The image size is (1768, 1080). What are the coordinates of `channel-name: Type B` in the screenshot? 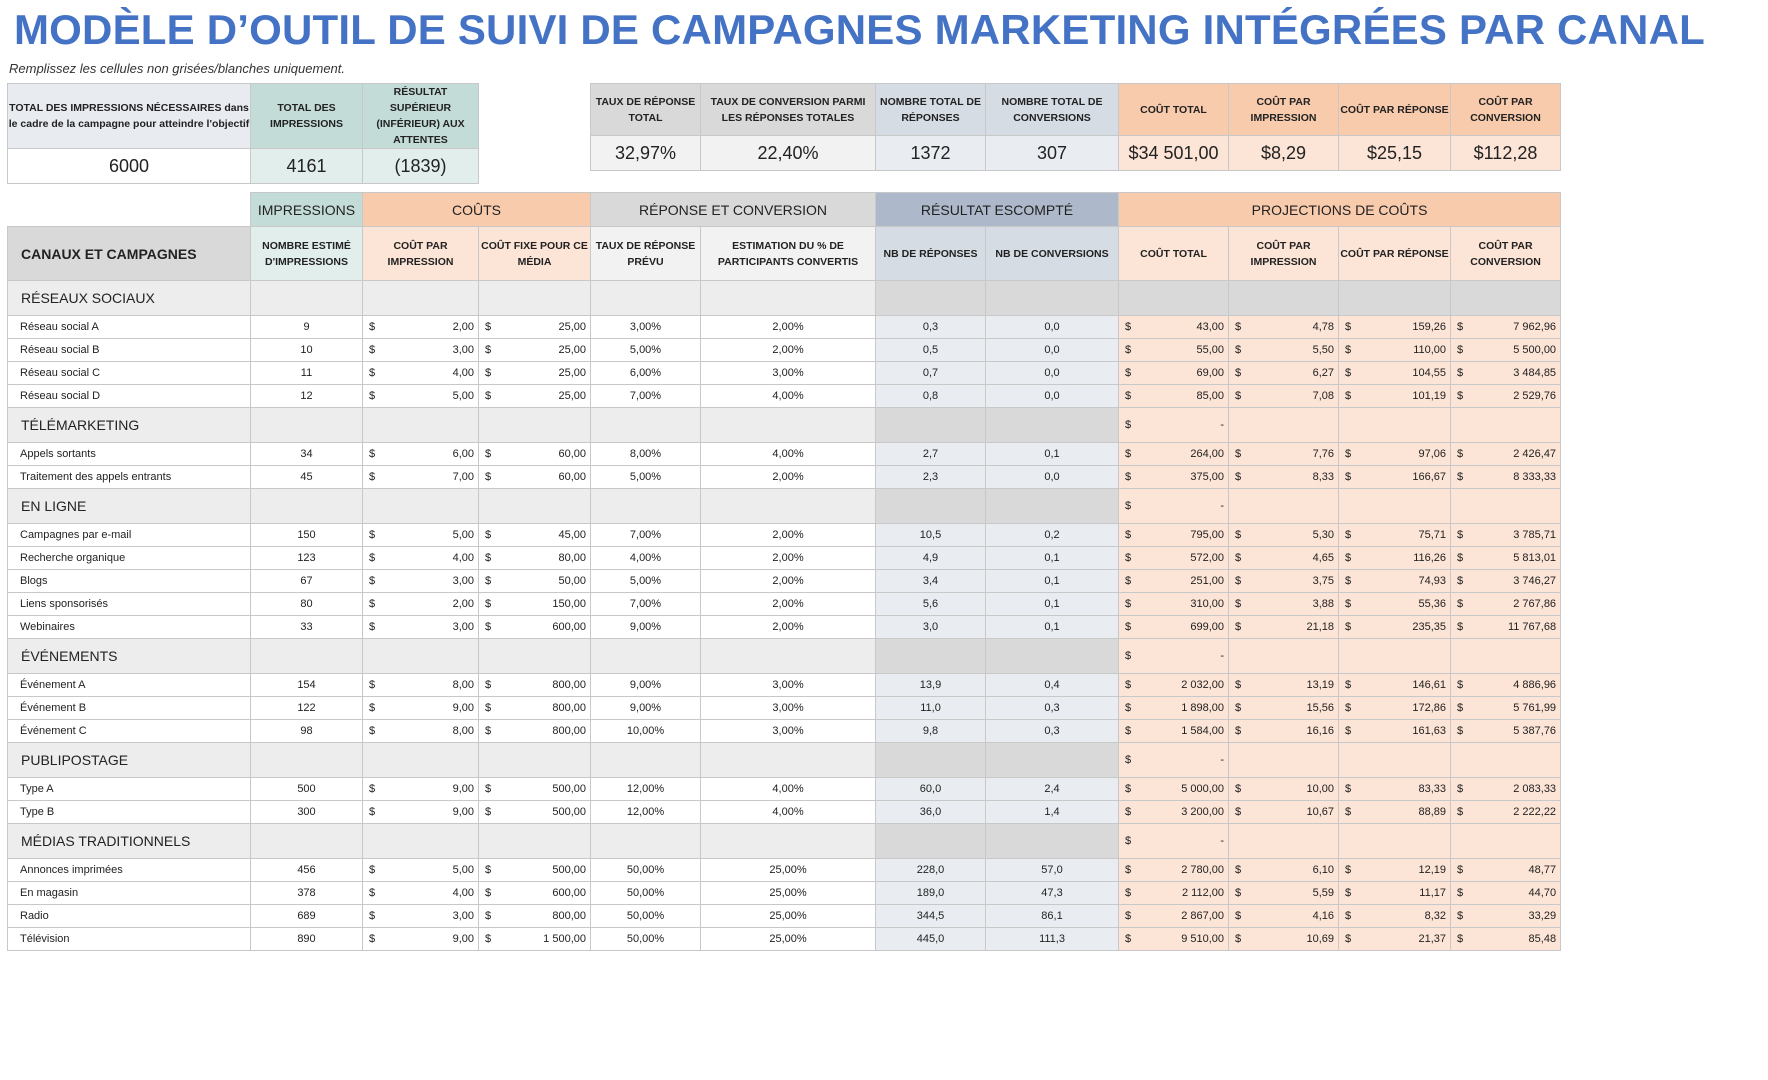 It's located at (129, 812).